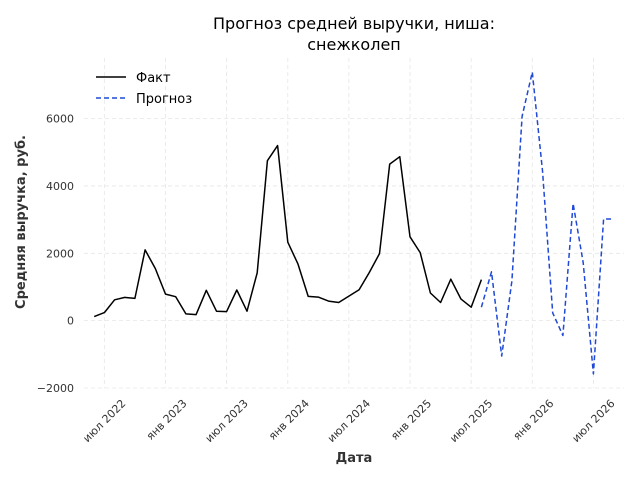 Image resolution: width=640 pixels, height=480 pixels. What do you see at coordinates (471, 421) in the screenshot?
I see `x-tick-label: июл 2025` at bounding box center [471, 421].